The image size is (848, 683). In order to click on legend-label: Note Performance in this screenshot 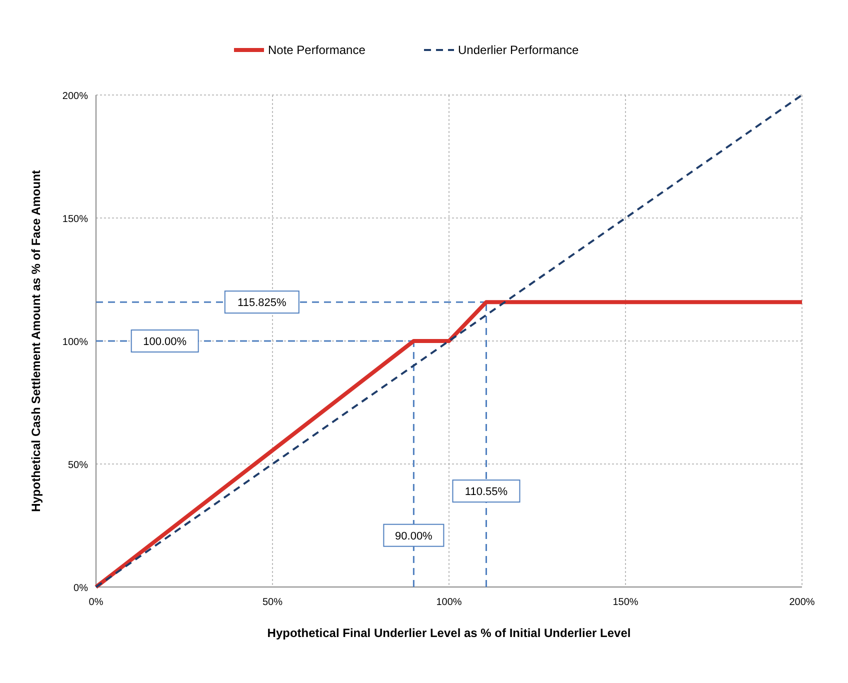, I will do `click(317, 50)`.